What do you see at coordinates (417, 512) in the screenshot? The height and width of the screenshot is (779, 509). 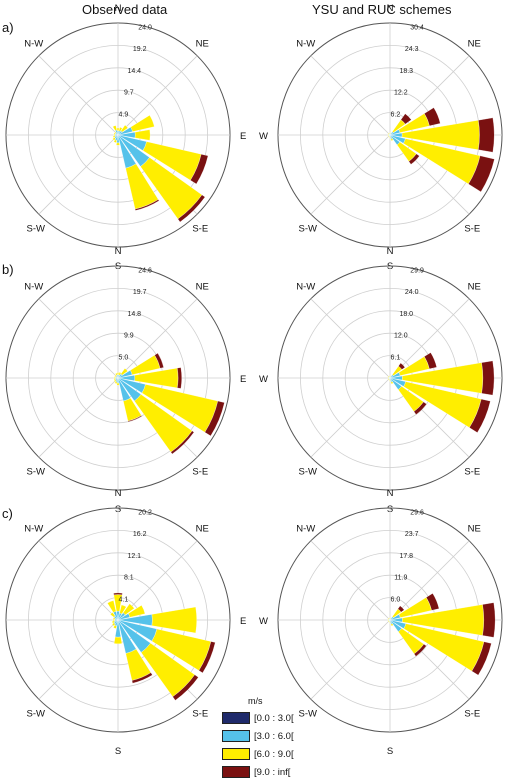 I see `ring-label: 29.6` at bounding box center [417, 512].